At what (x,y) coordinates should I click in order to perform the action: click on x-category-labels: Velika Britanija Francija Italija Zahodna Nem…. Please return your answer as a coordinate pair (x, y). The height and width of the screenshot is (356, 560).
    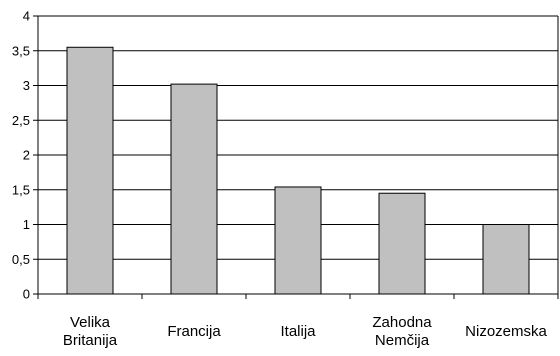
    Looking at the image, I should click on (305, 331).